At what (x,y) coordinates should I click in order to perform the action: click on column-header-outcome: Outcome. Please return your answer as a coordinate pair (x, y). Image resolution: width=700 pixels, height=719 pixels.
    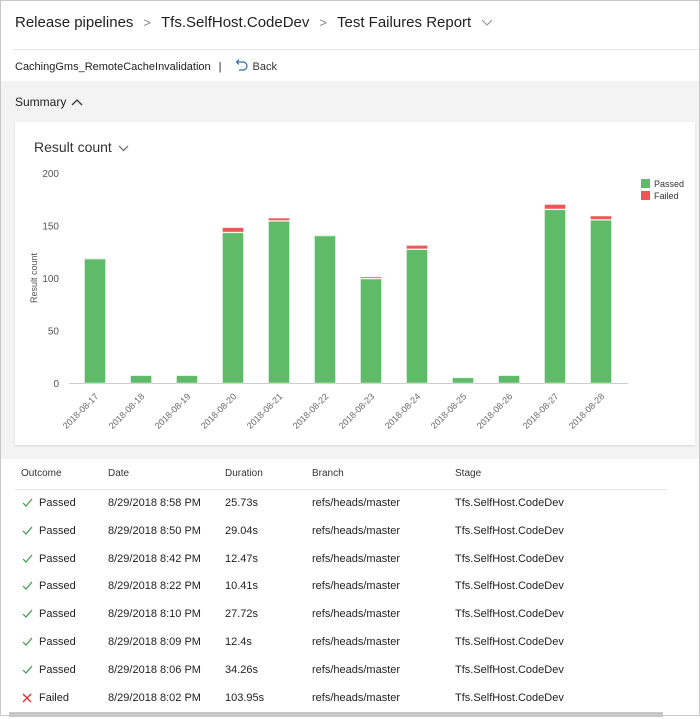
    Looking at the image, I should click on (41, 473).